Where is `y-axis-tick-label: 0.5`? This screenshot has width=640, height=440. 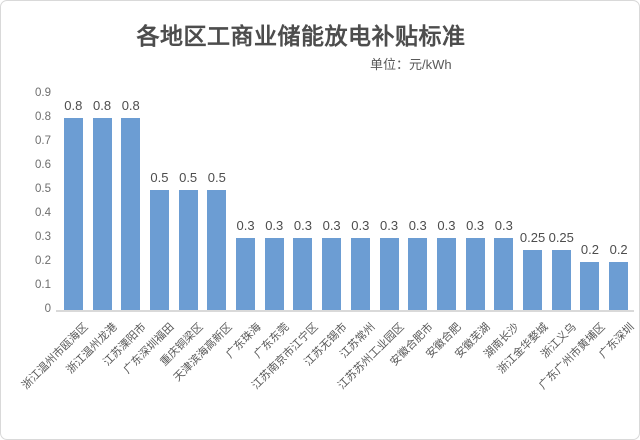
y-axis-tick-label: 0.5 is located at coordinates (43, 189).